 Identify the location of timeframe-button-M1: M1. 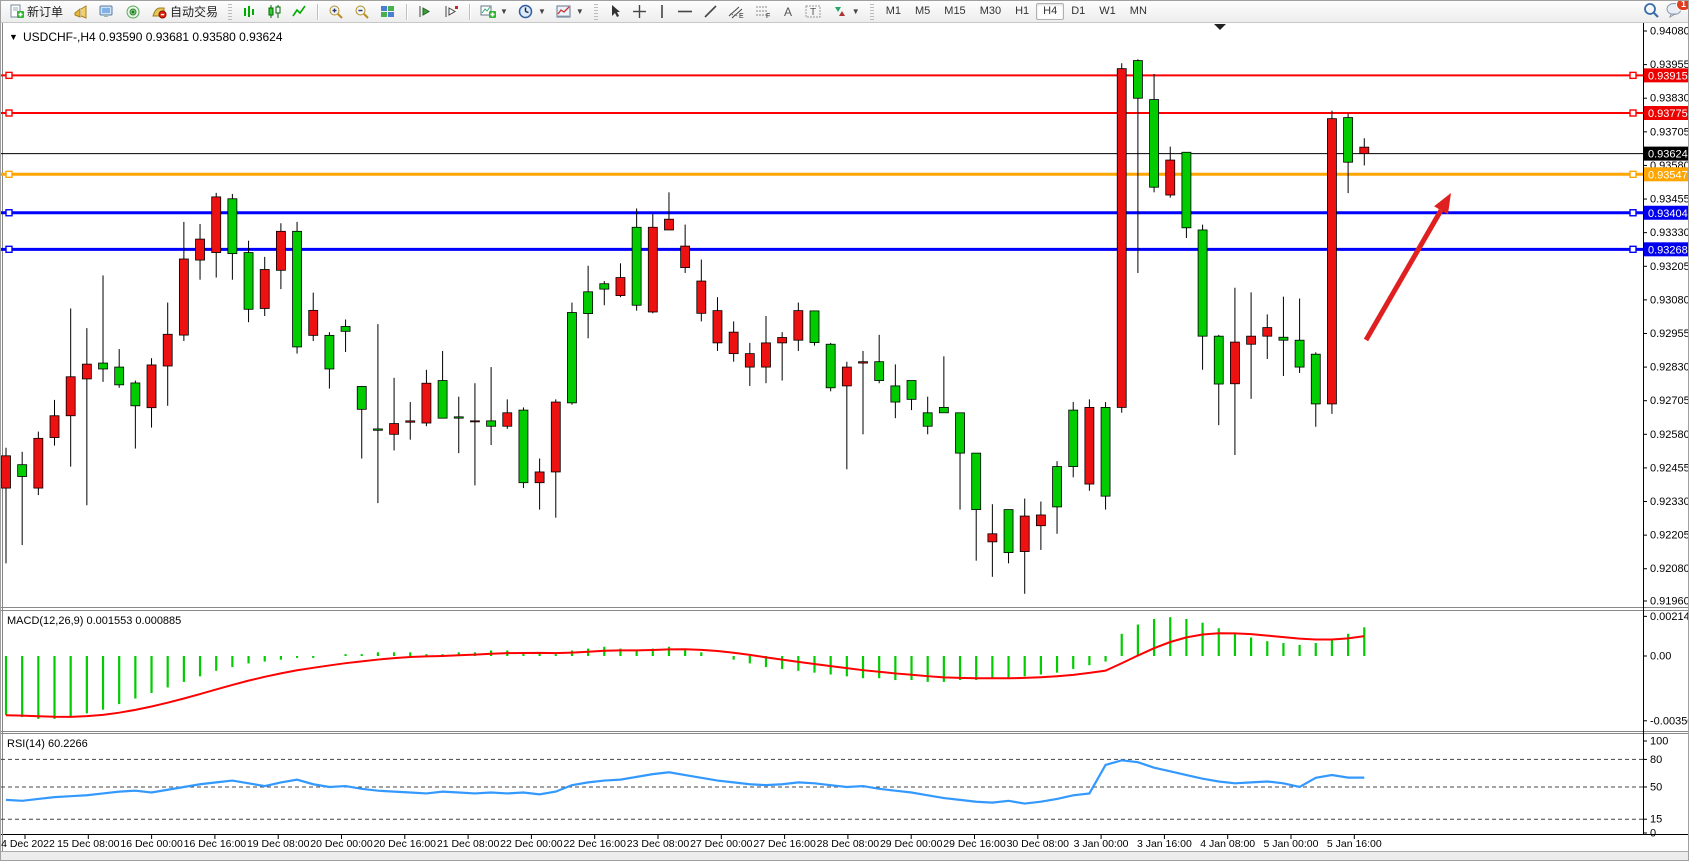
(893, 11).